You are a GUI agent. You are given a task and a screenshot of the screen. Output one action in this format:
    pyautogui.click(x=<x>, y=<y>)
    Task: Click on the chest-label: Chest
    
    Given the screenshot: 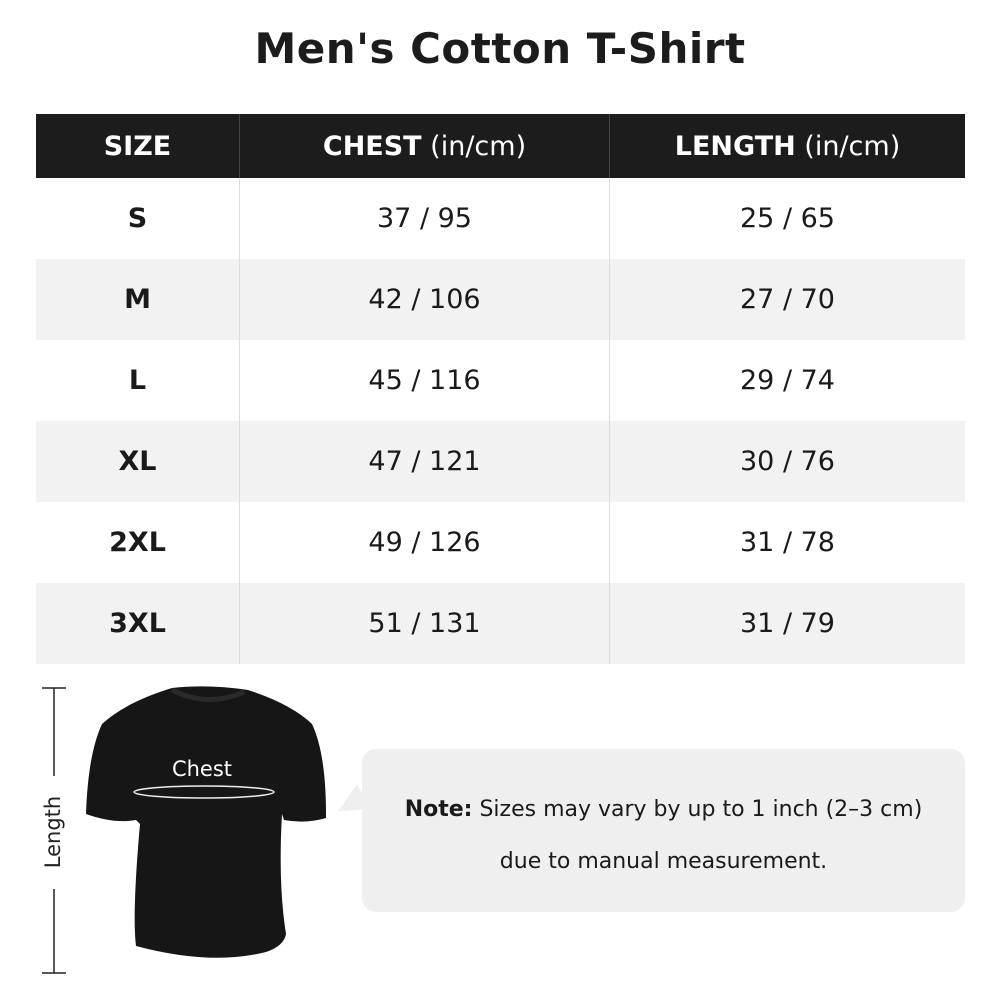 What is the action you would take?
    pyautogui.click(x=202, y=769)
    